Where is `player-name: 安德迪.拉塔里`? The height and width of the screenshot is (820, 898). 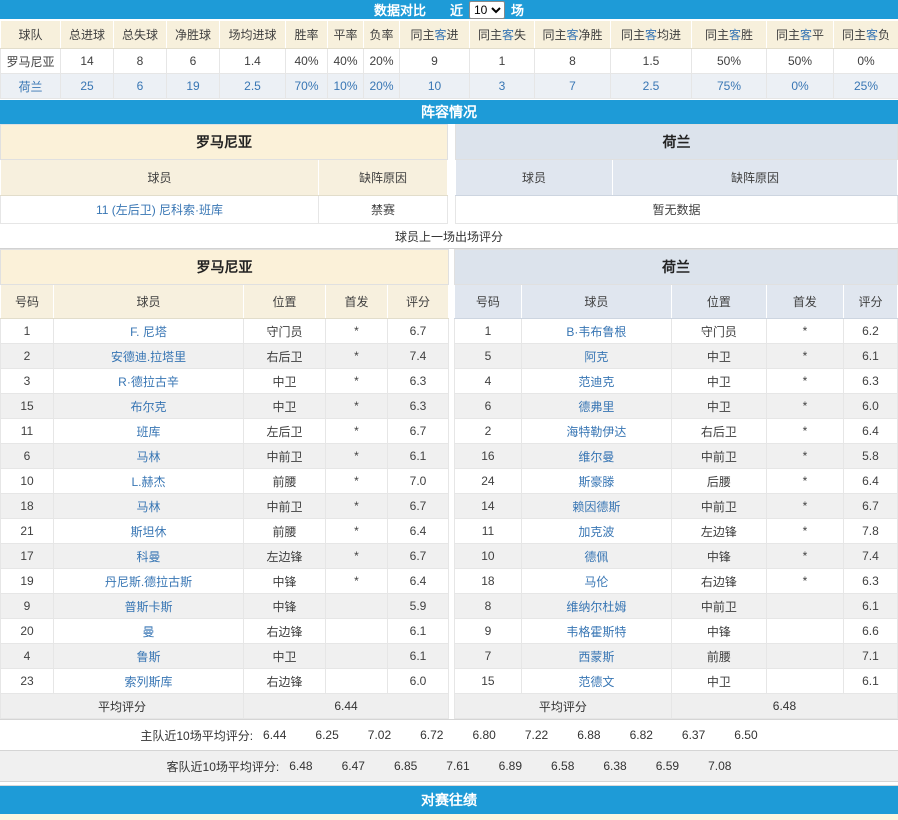
player-name: 安德迪.拉塔里 is located at coordinates (149, 356).